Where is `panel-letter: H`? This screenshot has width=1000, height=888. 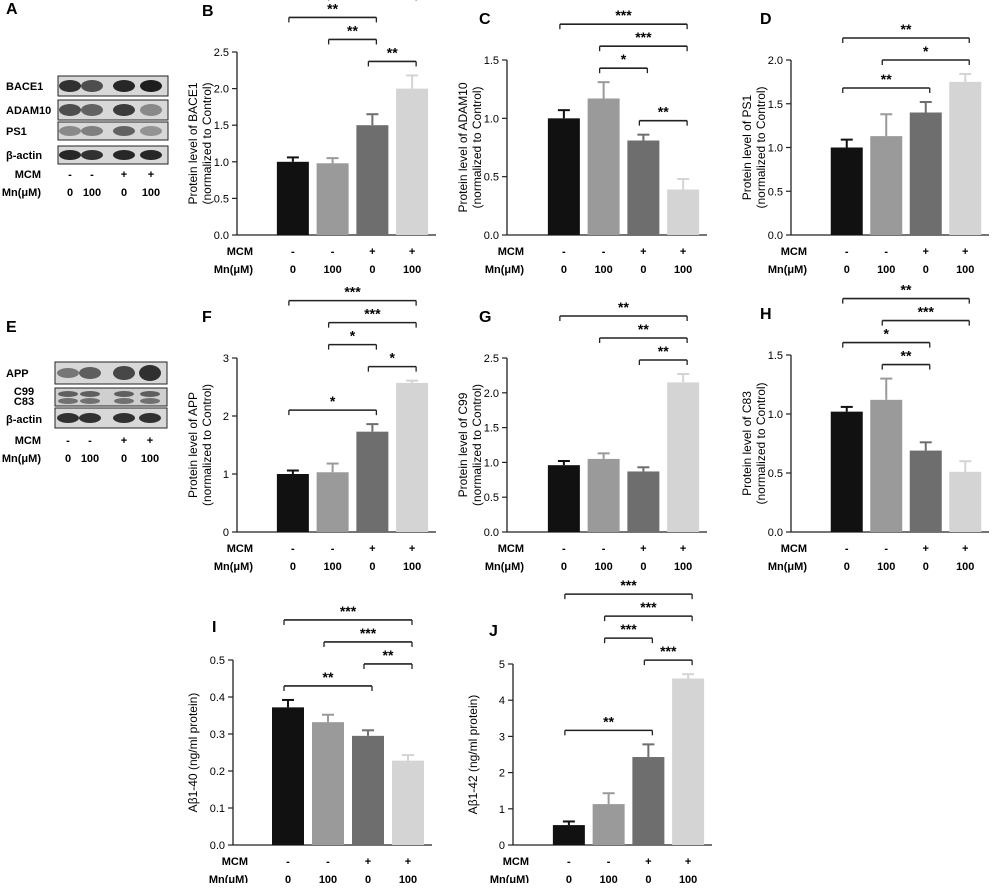 panel-letter: H is located at coordinates (766, 314).